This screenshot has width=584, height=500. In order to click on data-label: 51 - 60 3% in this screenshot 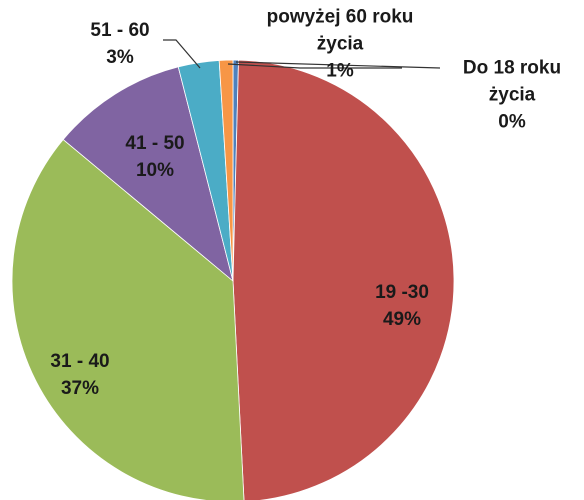, I will do `click(120, 44)`.